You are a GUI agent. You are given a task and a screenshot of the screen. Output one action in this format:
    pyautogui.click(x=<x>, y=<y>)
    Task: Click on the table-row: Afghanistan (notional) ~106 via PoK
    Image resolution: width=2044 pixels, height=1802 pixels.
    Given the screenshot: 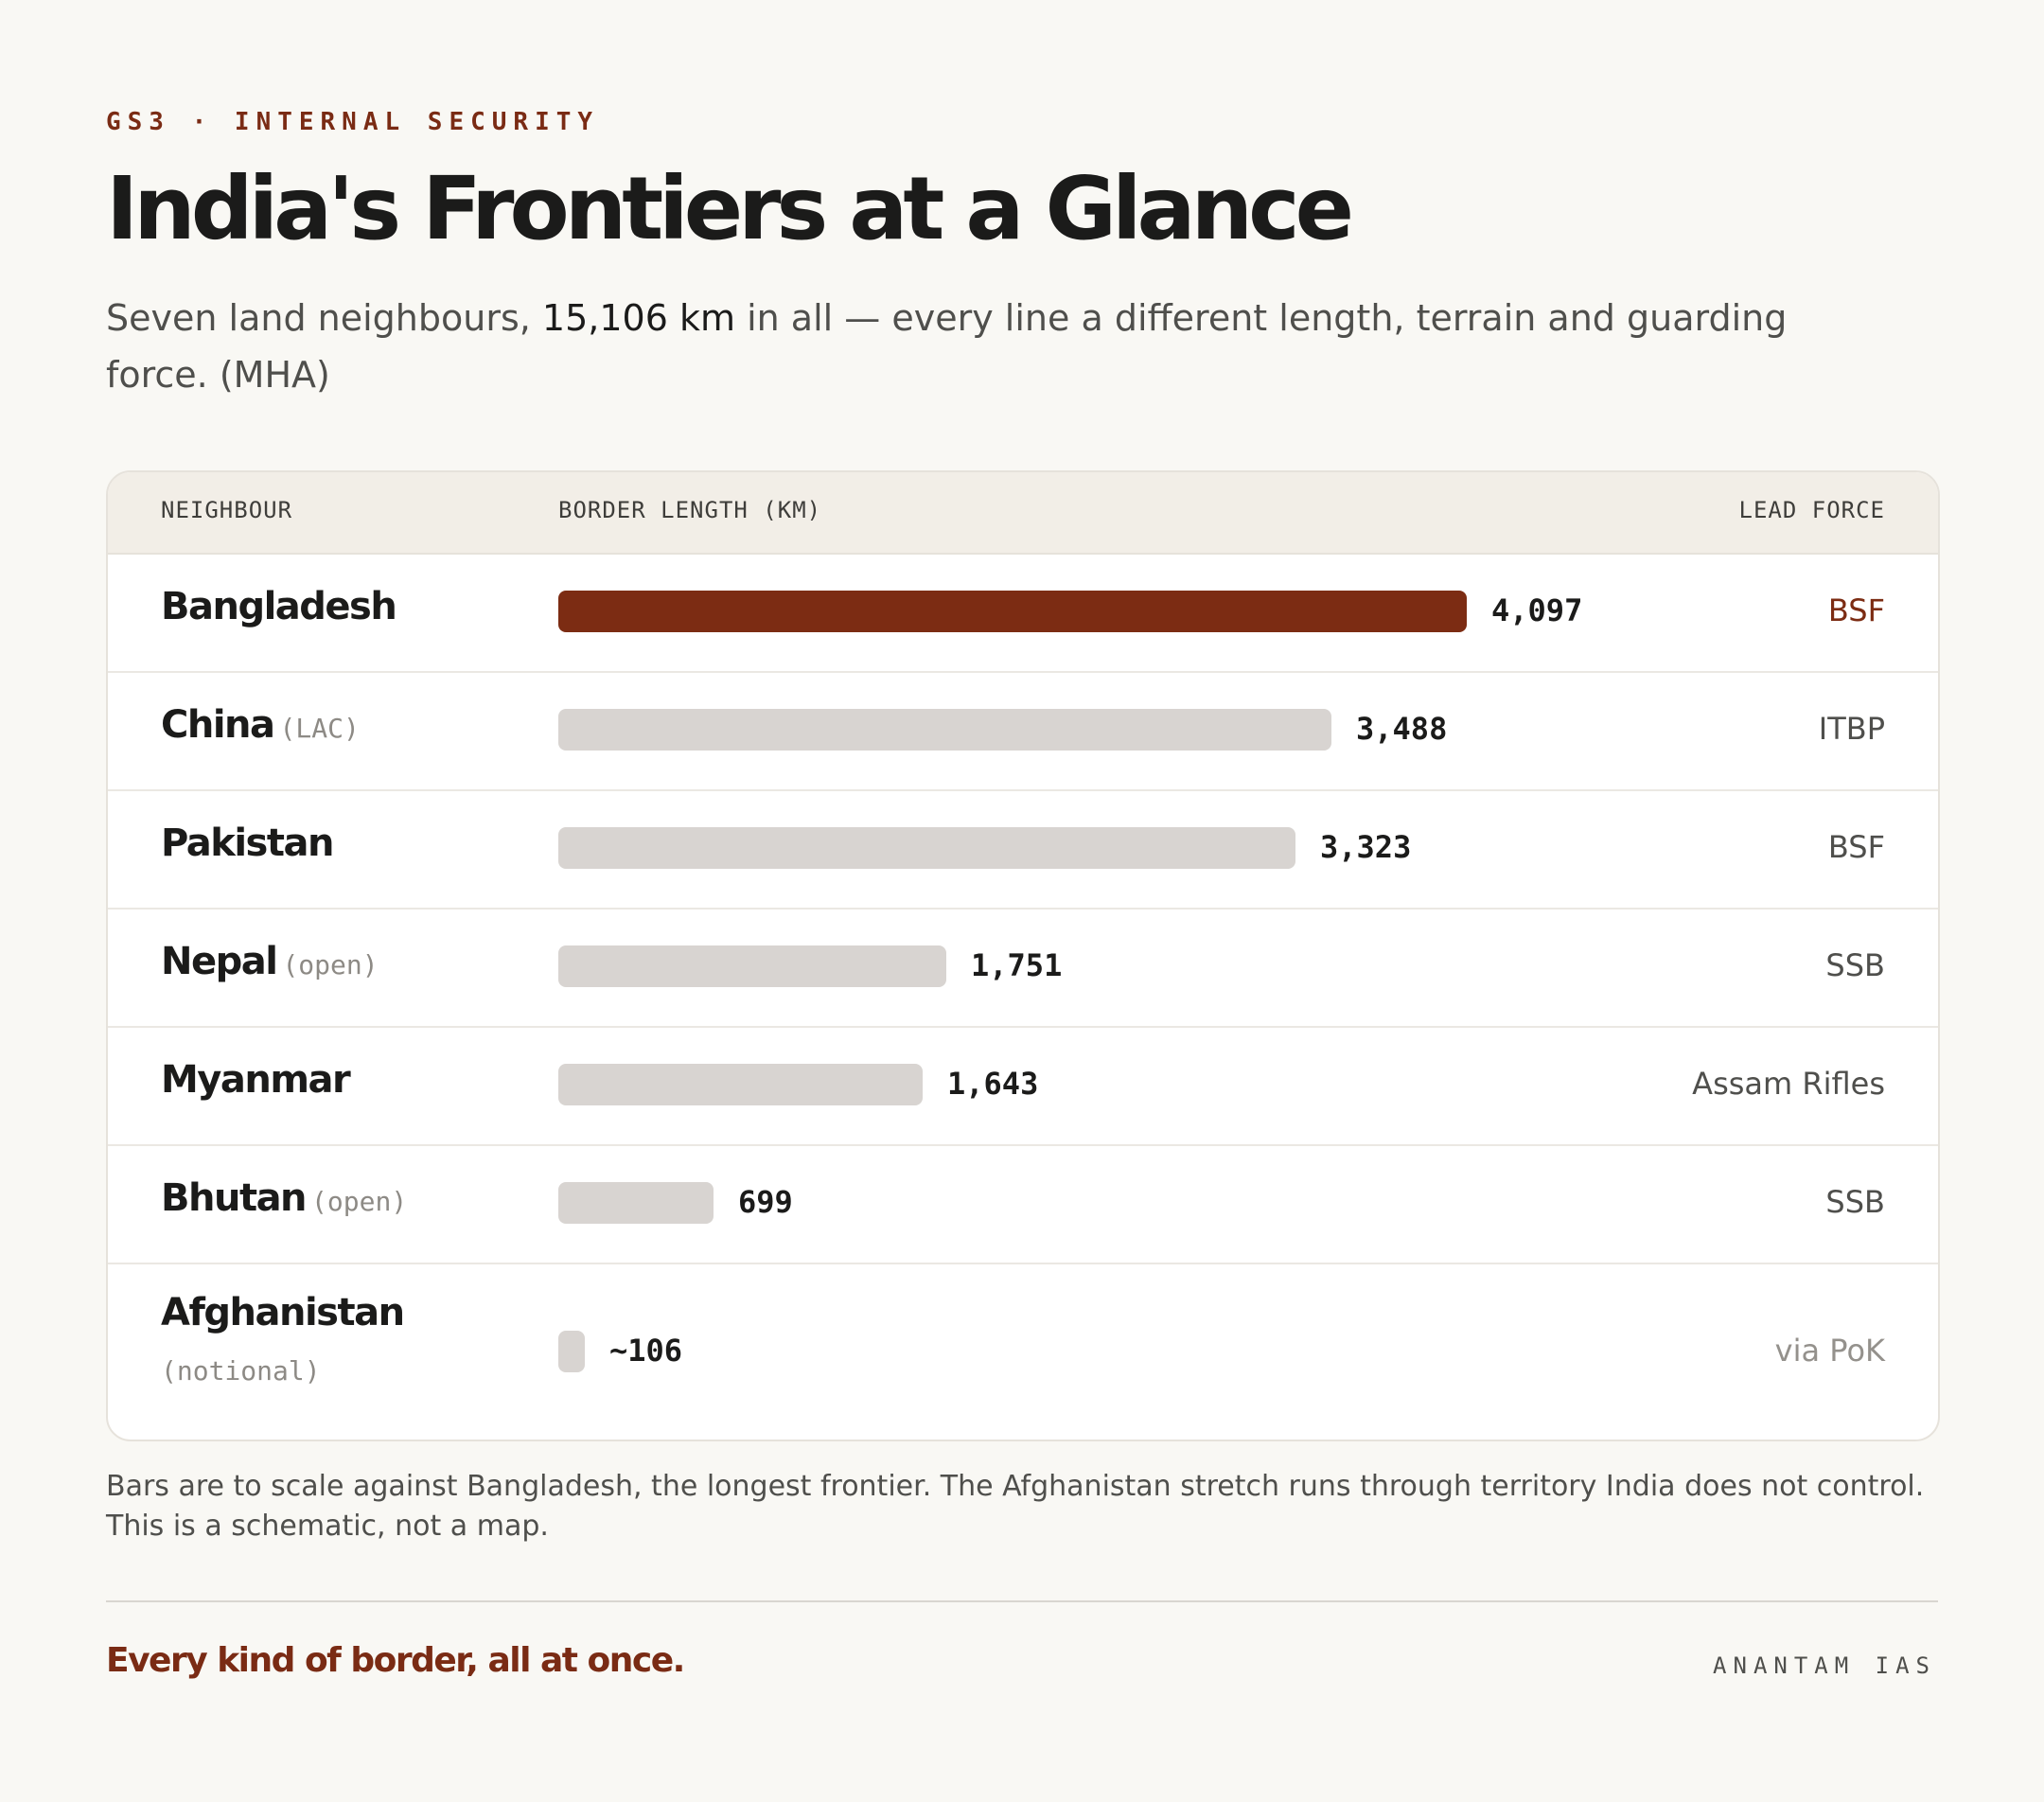 What is the action you would take?
    pyautogui.click(x=1023, y=1351)
    